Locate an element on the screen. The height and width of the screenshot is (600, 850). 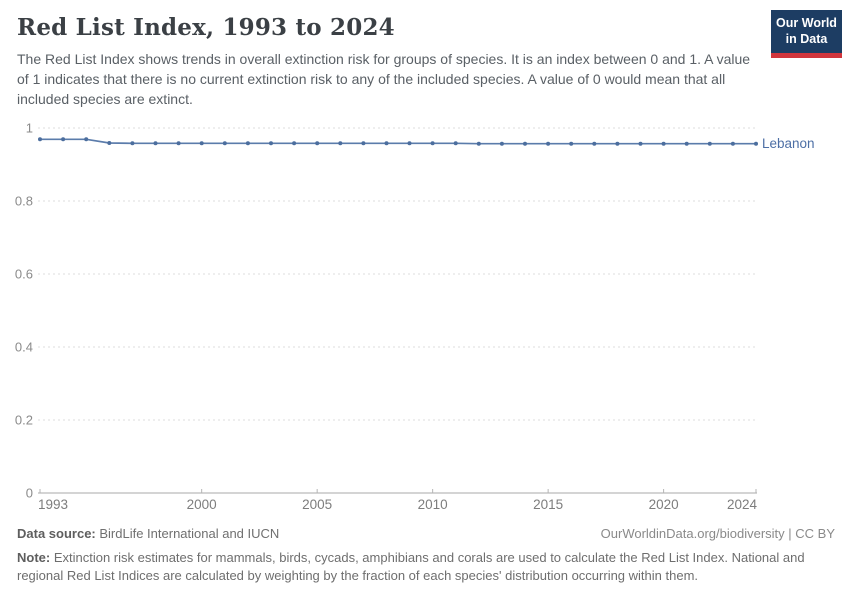
owid-logo: Our World in Data is located at coordinates (806, 34).